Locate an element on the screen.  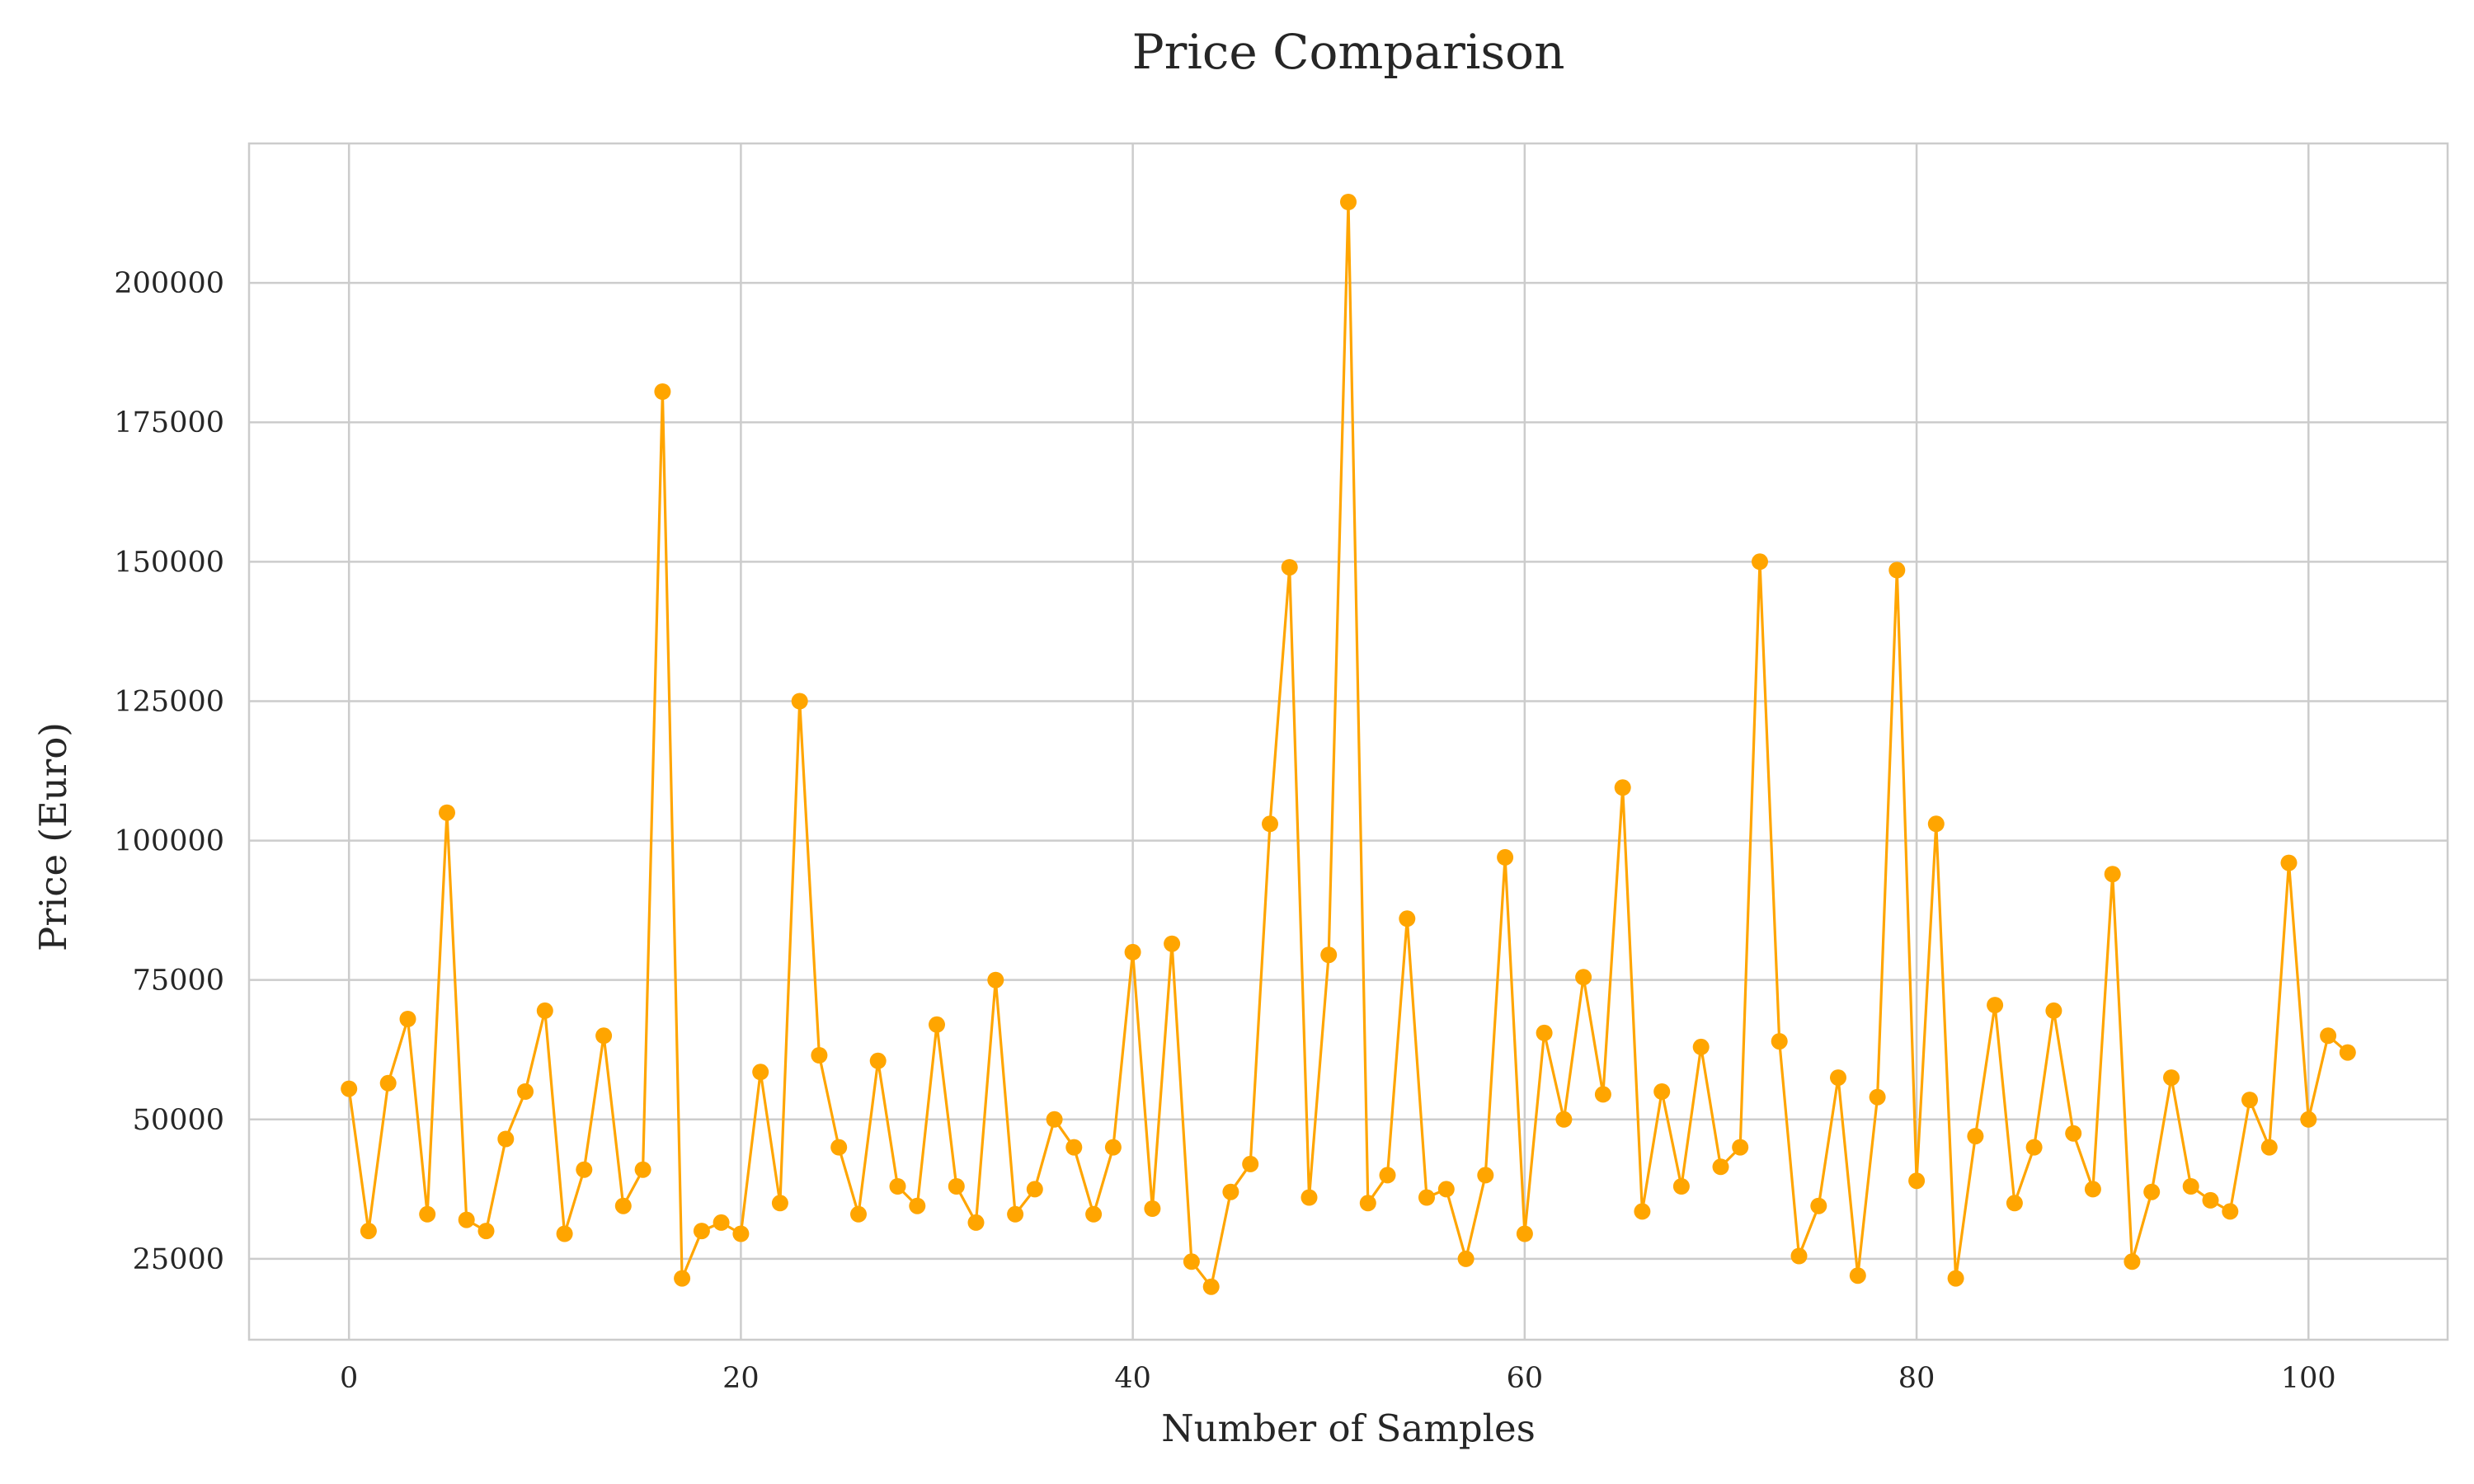
x-tick-label: 100 is located at coordinates (2308, 1378).